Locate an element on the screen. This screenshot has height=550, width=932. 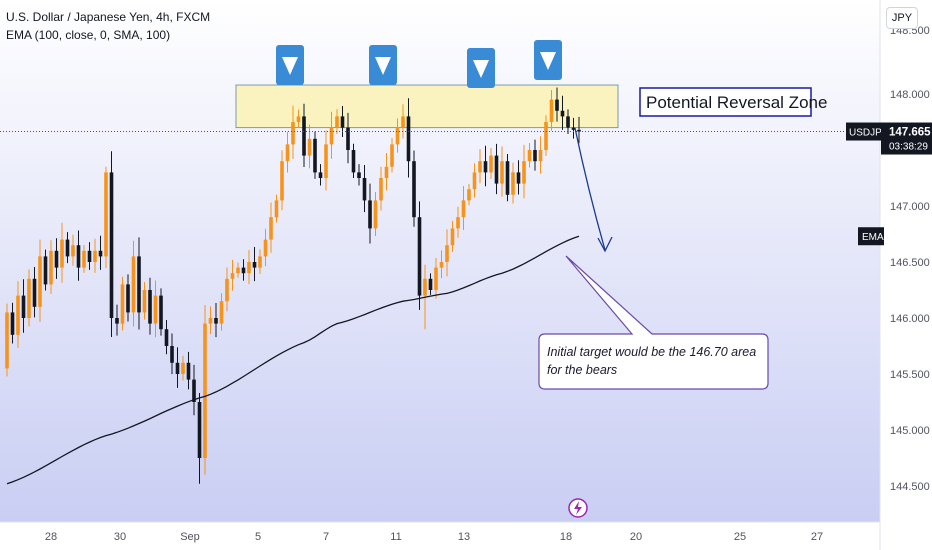
price-tick-label: 146.500 is located at coordinates (910, 263).